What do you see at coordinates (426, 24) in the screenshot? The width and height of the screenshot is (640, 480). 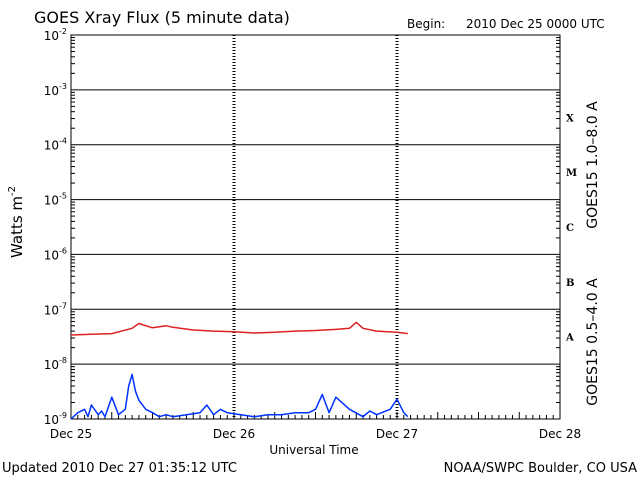 I see `begin-label: Begin:` at bounding box center [426, 24].